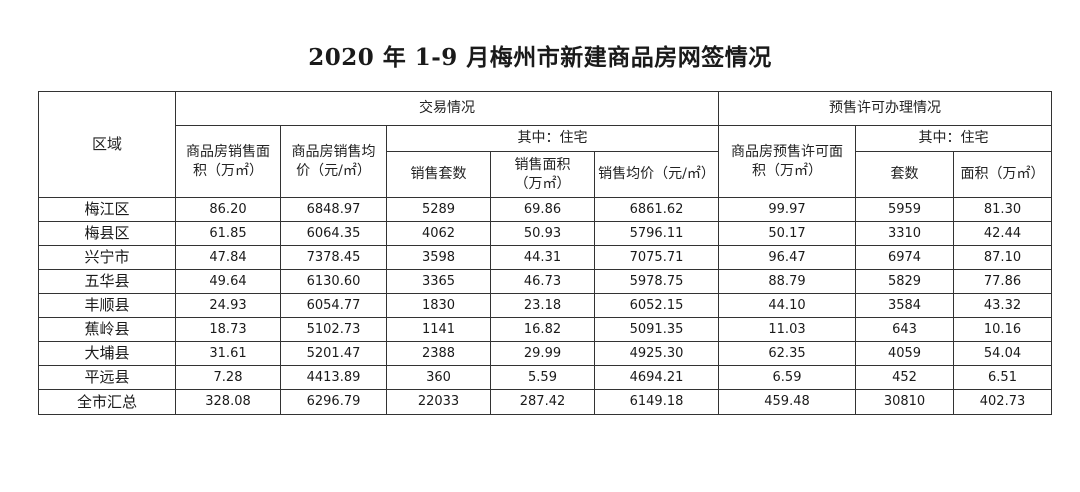  Describe the element at coordinates (333, 209) in the screenshot. I see `value-cell: 6848.97` at that location.